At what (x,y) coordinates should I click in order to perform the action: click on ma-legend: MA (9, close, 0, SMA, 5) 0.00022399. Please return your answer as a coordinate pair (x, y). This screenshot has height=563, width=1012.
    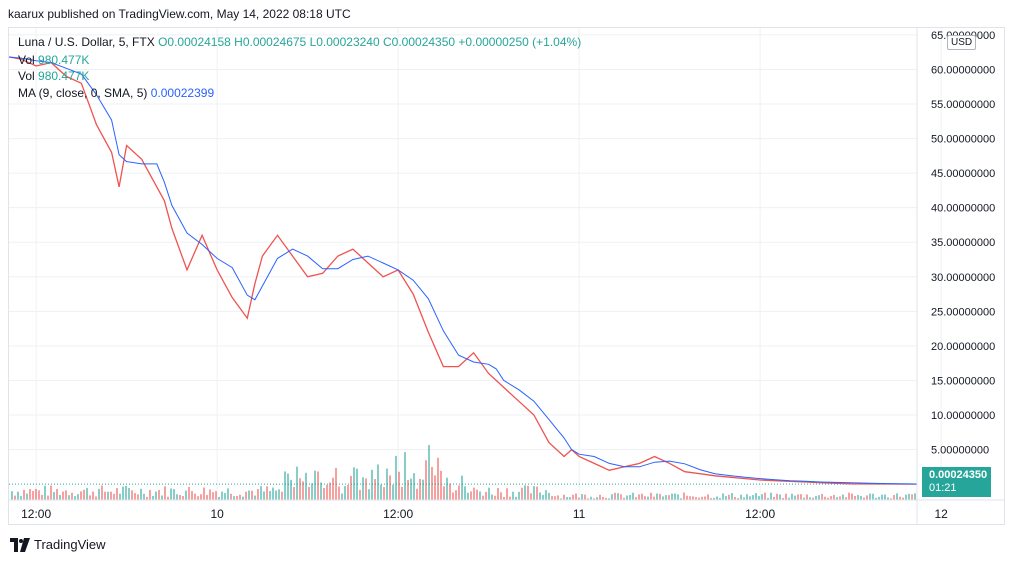
    Looking at the image, I should click on (116, 93).